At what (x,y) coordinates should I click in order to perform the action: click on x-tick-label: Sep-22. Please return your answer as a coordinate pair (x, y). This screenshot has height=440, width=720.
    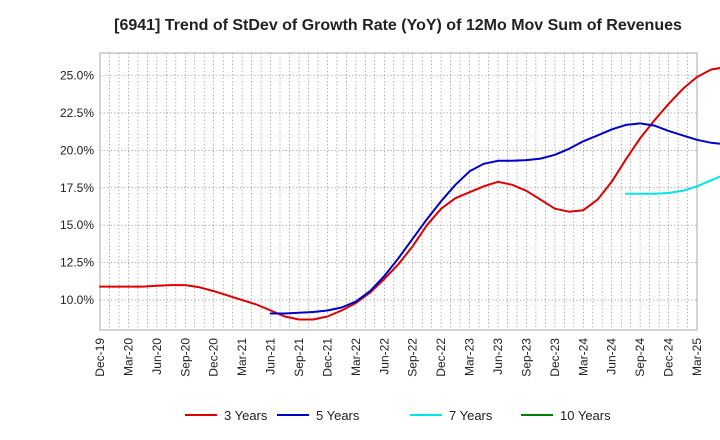
    Looking at the image, I should click on (413, 357).